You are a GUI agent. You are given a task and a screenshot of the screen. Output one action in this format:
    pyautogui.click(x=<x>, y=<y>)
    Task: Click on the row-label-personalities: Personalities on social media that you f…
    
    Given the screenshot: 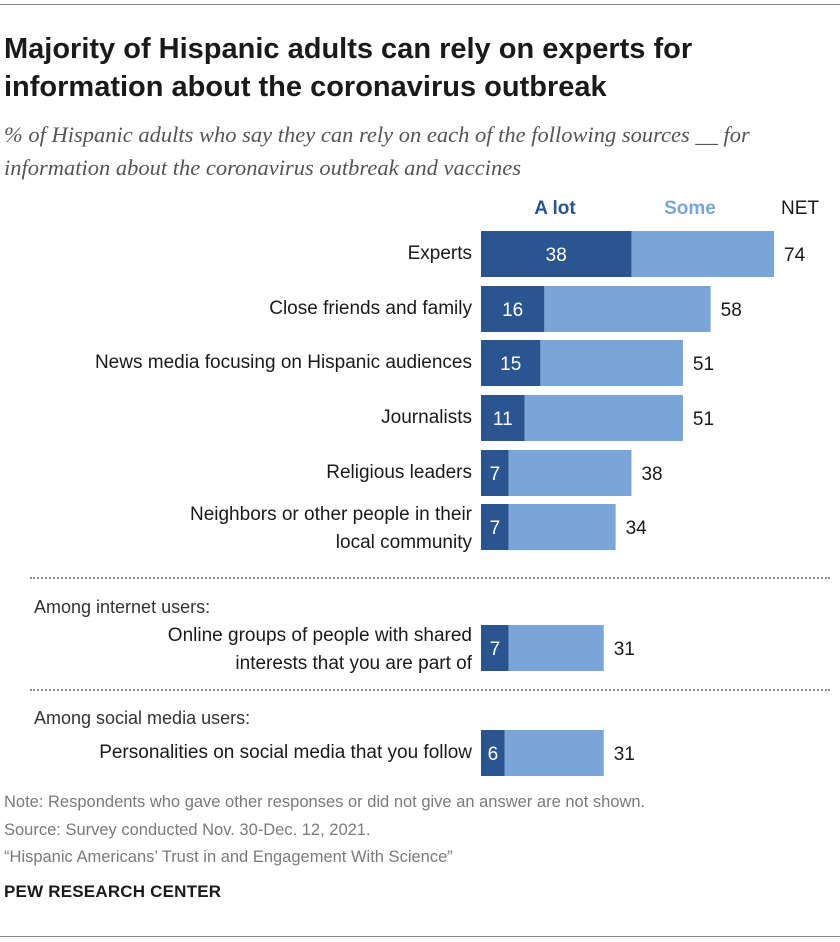 What is the action you would take?
    pyautogui.click(x=285, y=752)
    